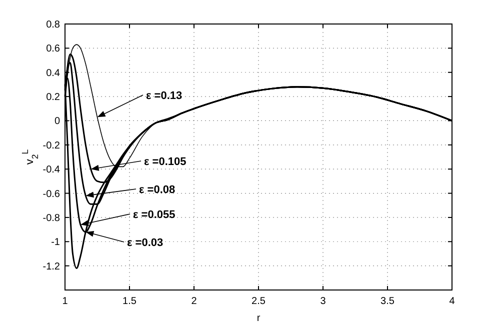 This screenshot has width=499, height=327. I want to click on x-tick-label: 3, so click(323, 301).